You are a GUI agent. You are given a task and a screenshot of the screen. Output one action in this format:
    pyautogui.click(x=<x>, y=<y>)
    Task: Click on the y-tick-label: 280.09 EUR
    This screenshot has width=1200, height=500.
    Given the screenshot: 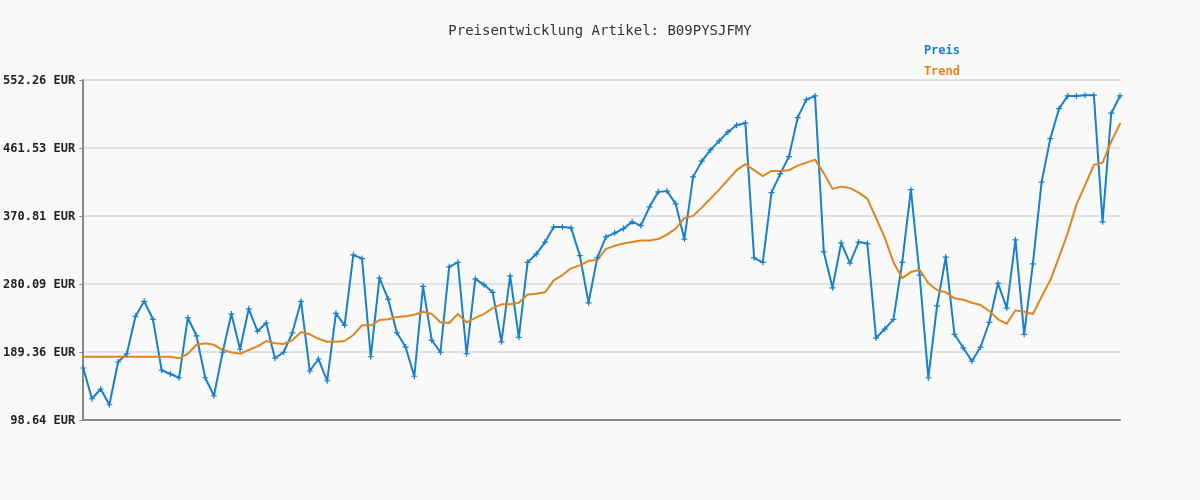 What is the action you would take?
    pyautogui.click(x=40, y=284)
    